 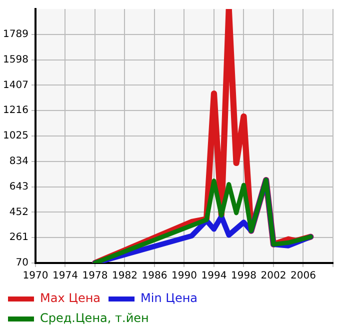 What do you see at coordinates (125, 276) in the screenshot?
I see `x-tick-label: 1982` at bounding box center [125, 276].